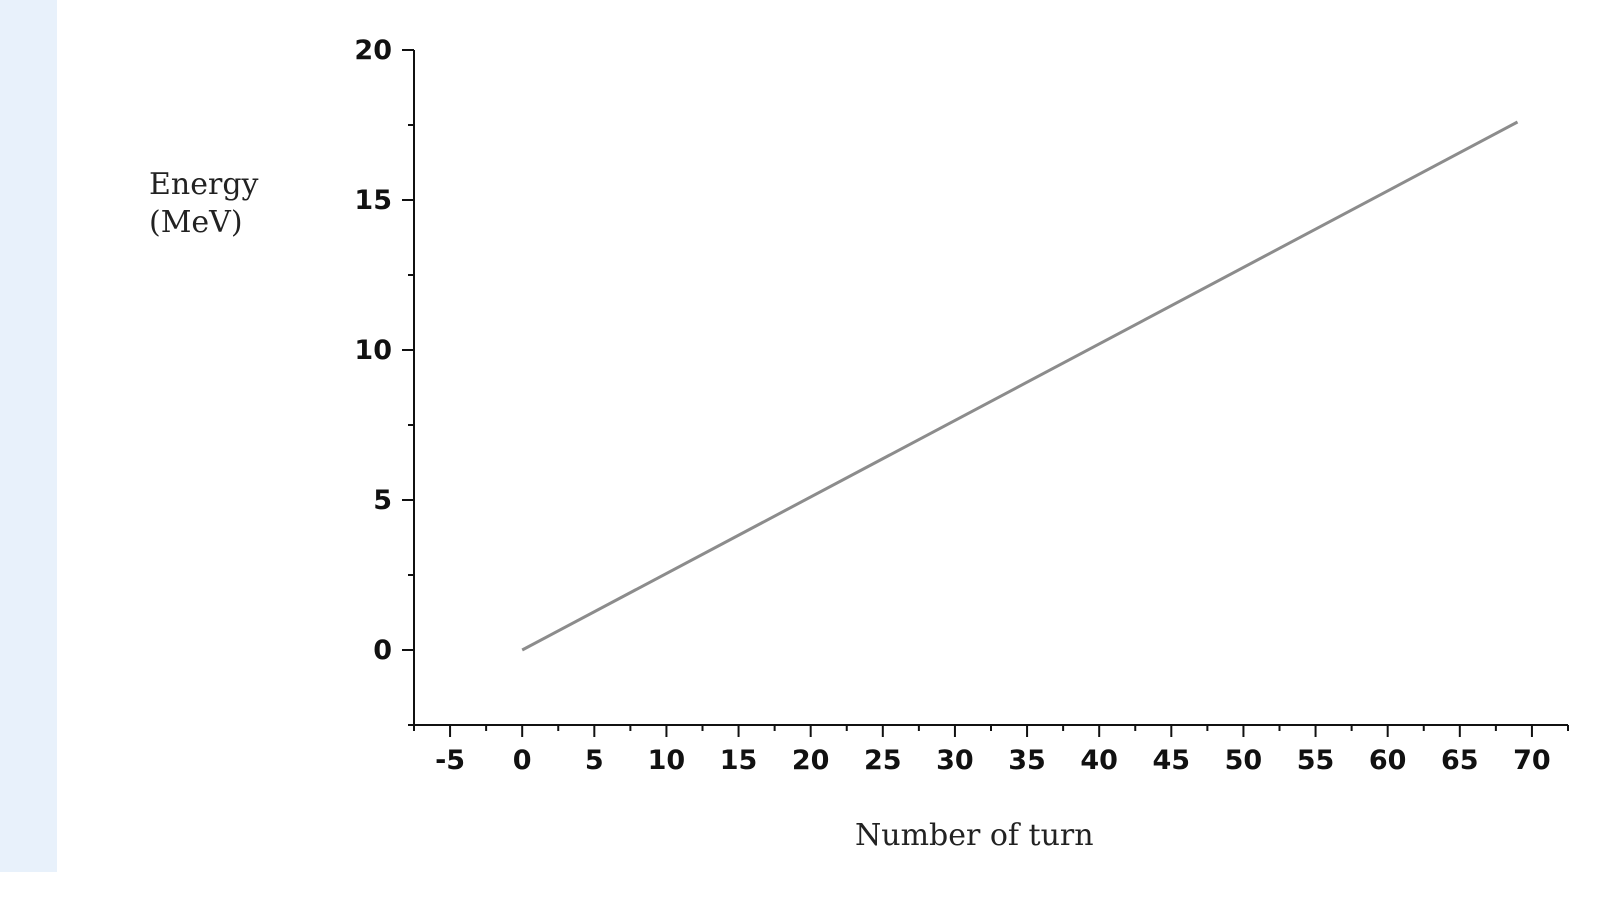 Image resolution: width=1619 pixels, height=897 pixels. Describe the element at coordinates (1244, 760) in the screenshot. I see `x-tick-label: 50` at that location.